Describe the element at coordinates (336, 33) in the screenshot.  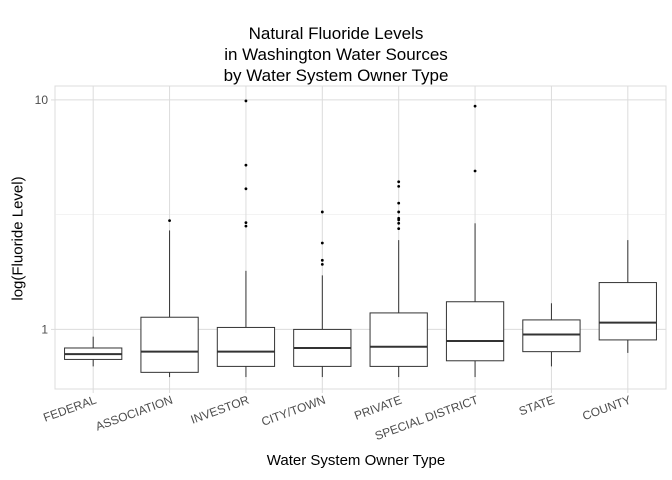
I see `chart-title-line-1: Natural Fluoride Levels` at that location.